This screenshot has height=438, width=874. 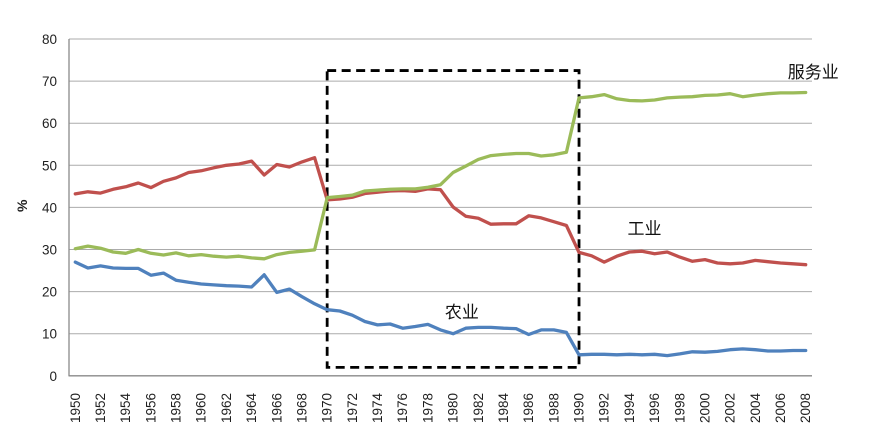 What do you see at coordinates (755, 407) in the screenshot?
I see `x-tick-label-2004: 2004` at bounding box center [755, 407].